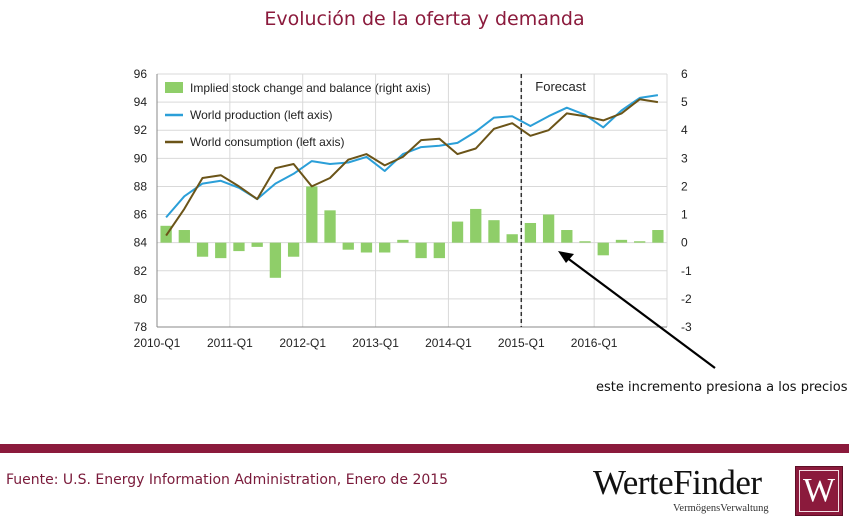 Image resolution: width=849 pixels, height=524 pixels. I want to click on y-left-tick-label: 80, so click(141, 299).